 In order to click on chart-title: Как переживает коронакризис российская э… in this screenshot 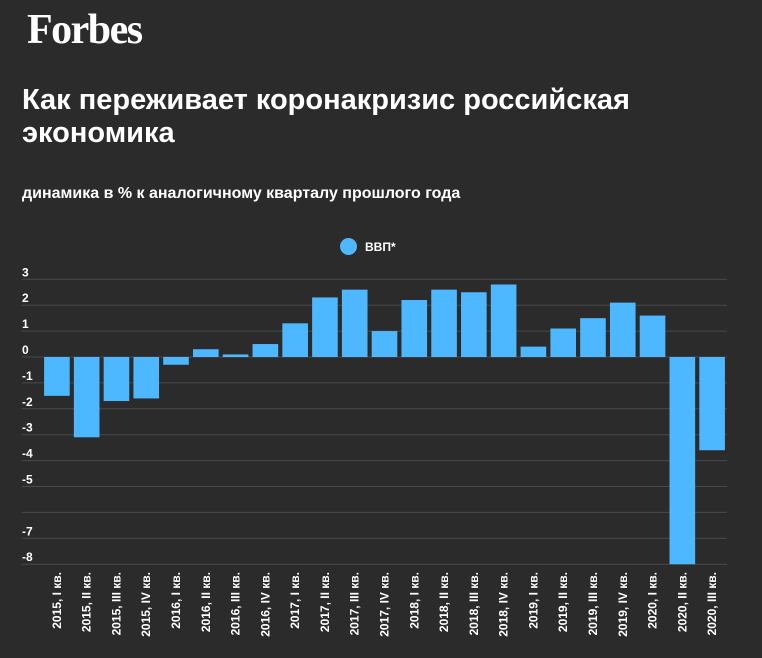, I will do `click(326, 116)`.